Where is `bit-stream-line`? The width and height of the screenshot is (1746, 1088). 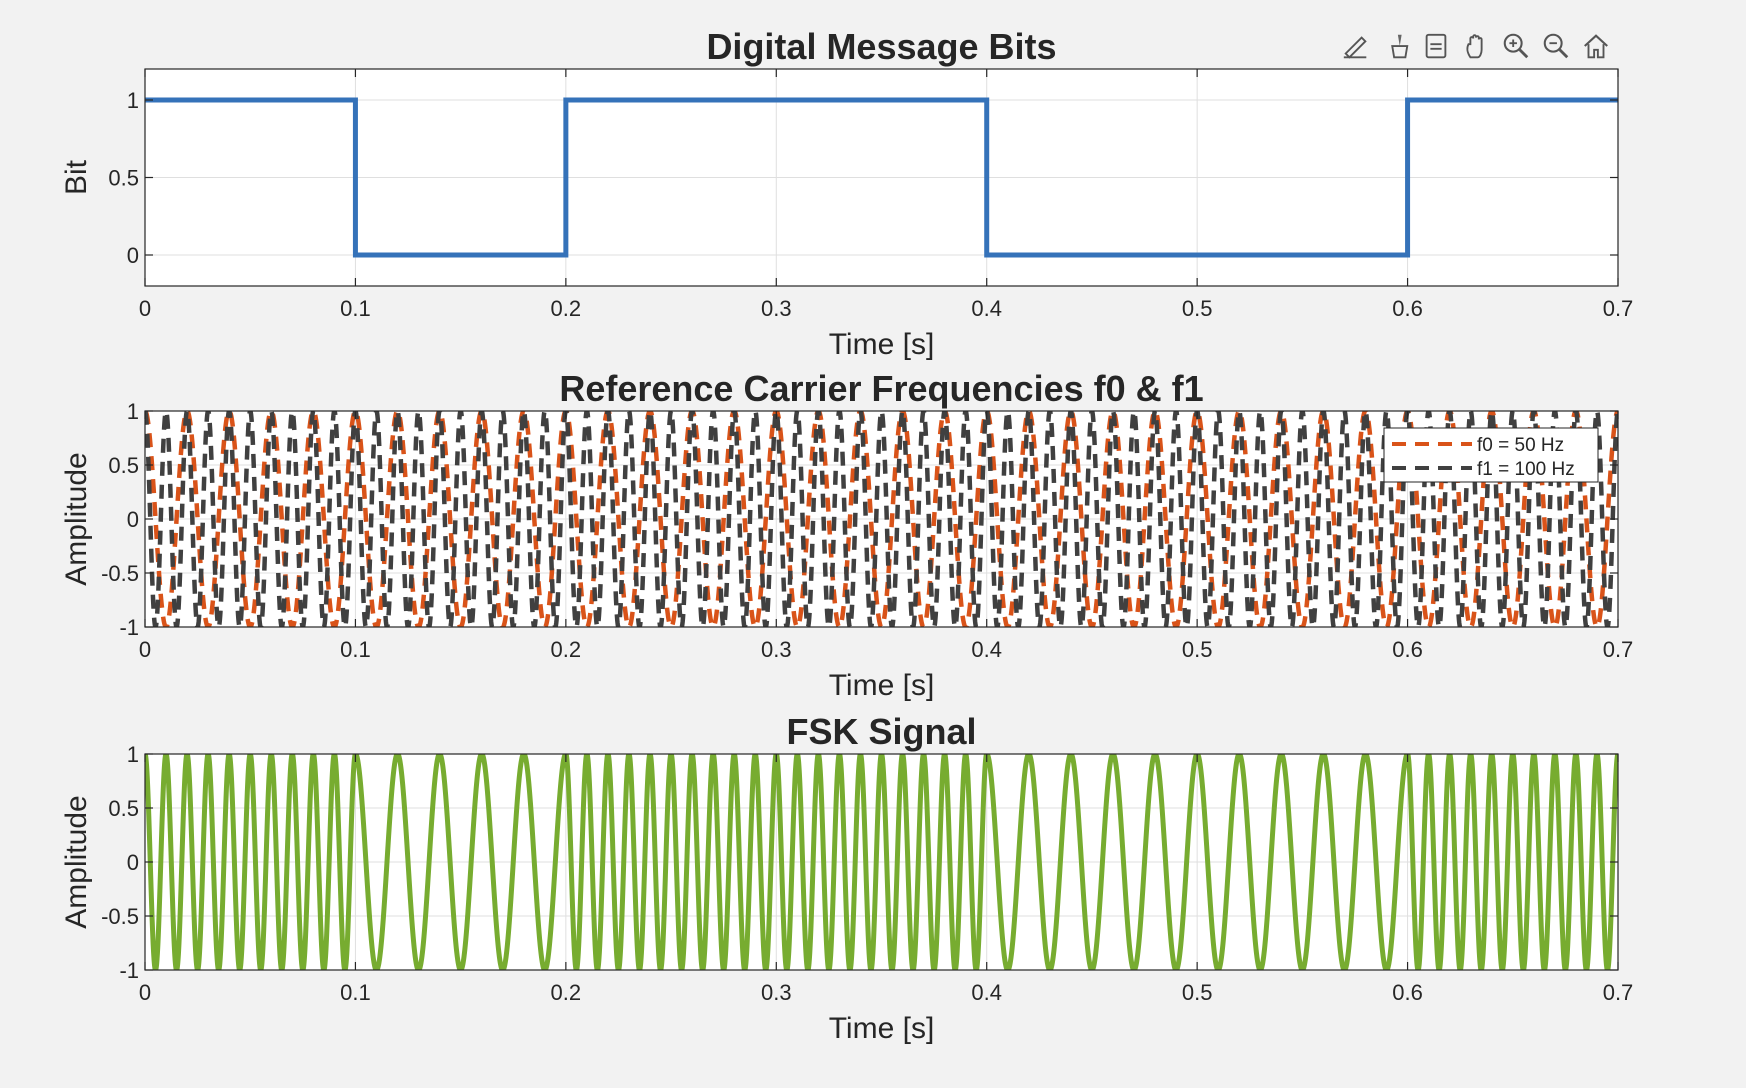
bit-stream-line is located at coordinates (881, 177).